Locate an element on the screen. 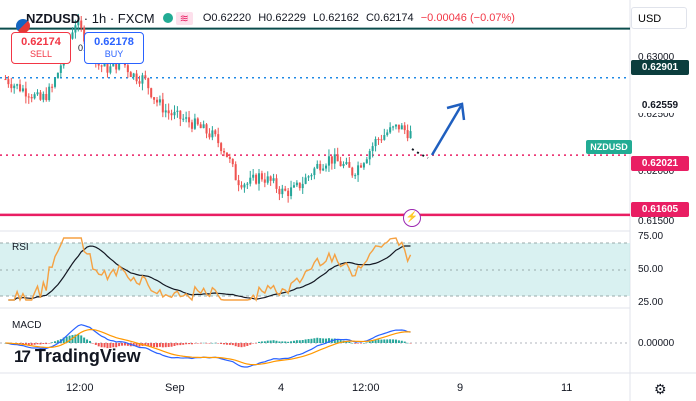 Image resolution: width=696 pixels, height=401 pixels. level-tag: 0.61605 is located at coordinates (660, 209).